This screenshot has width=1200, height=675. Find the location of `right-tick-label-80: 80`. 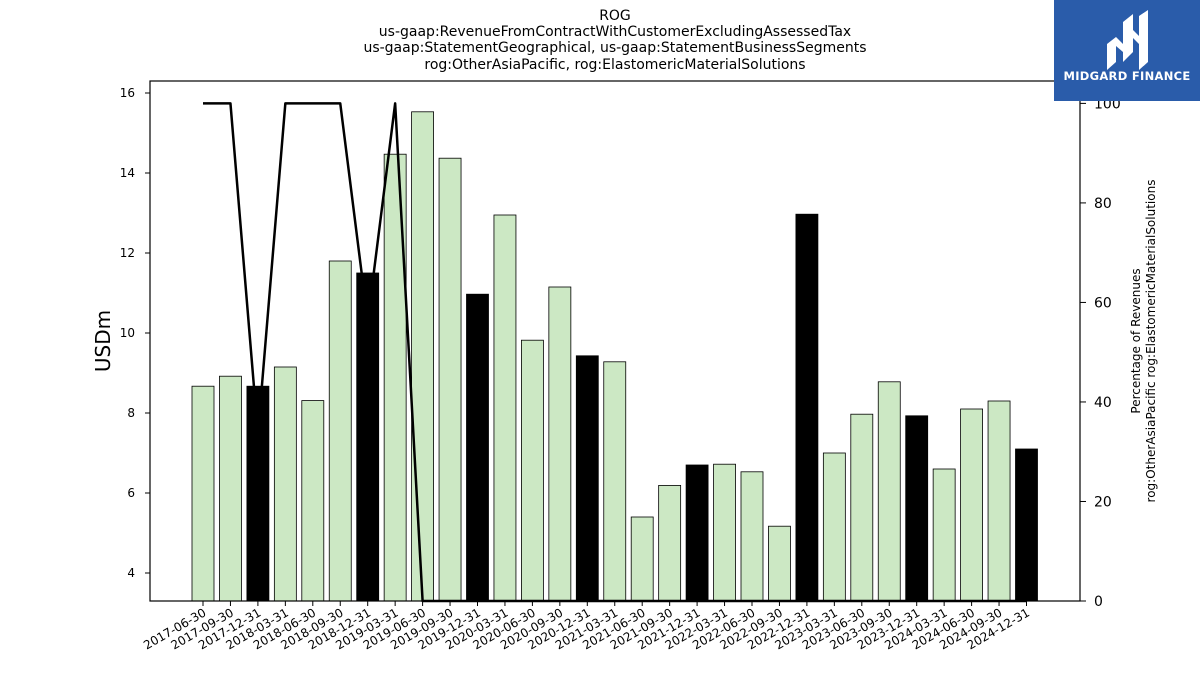

right-tick-label-80: 80 is located at coordinates (1103, 204).